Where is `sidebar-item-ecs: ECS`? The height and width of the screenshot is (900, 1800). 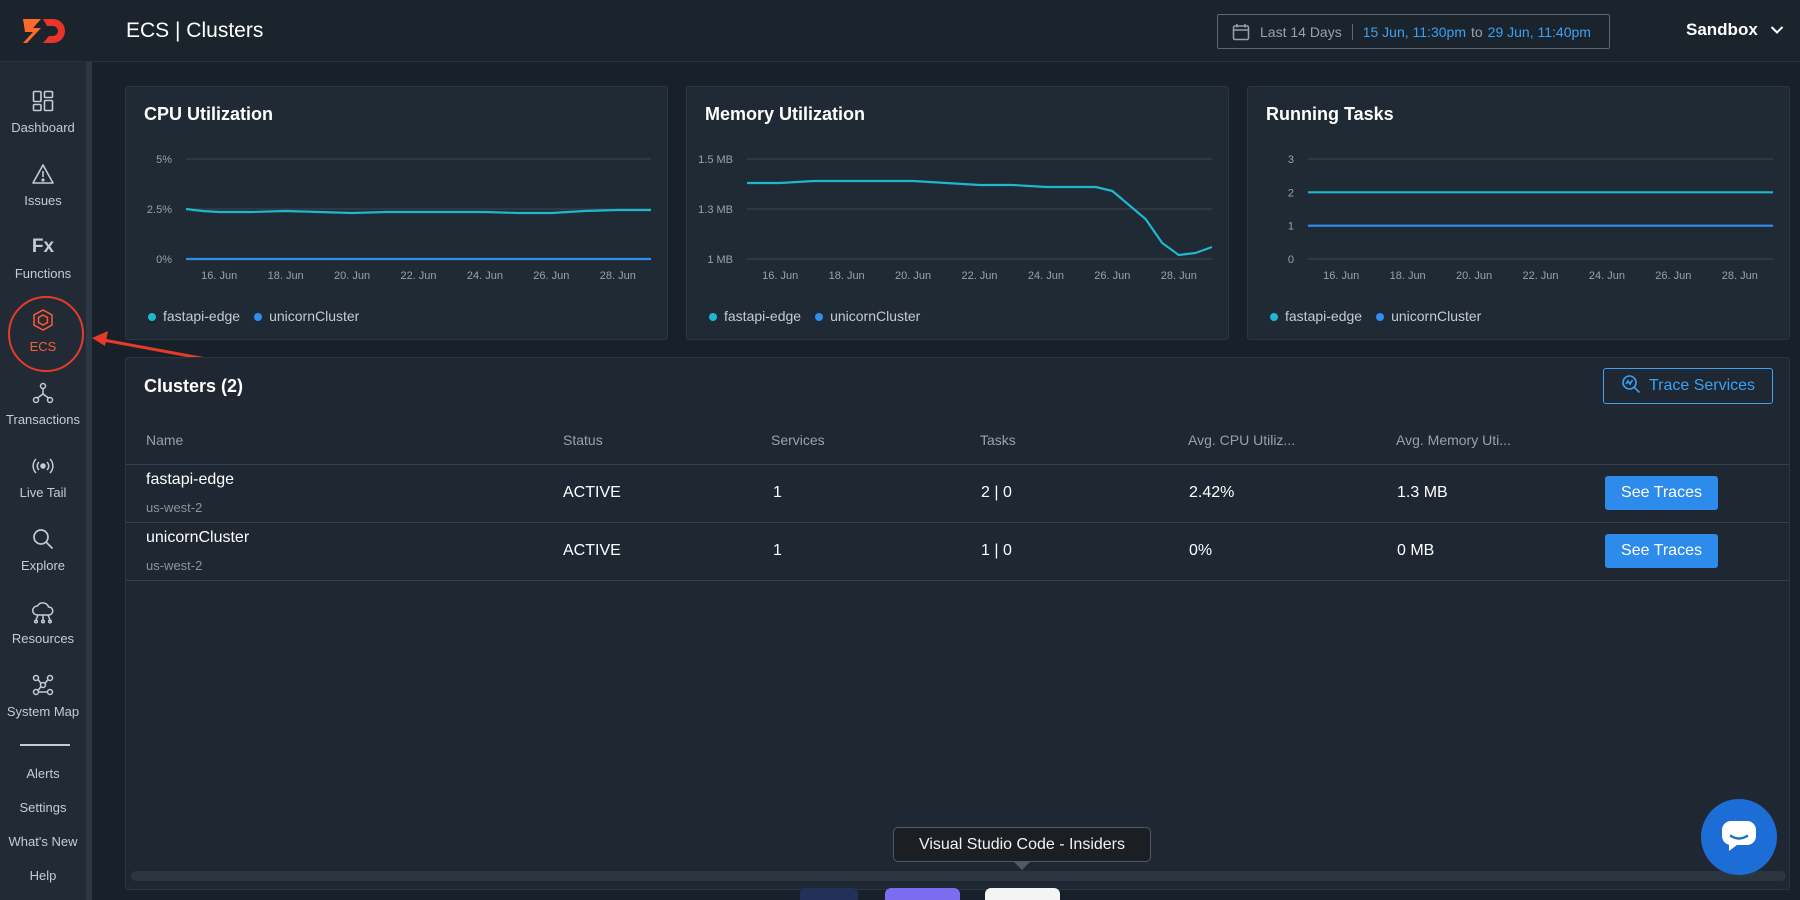 sidebar-item-ecs: ECS is located at coordinates (43, 330).